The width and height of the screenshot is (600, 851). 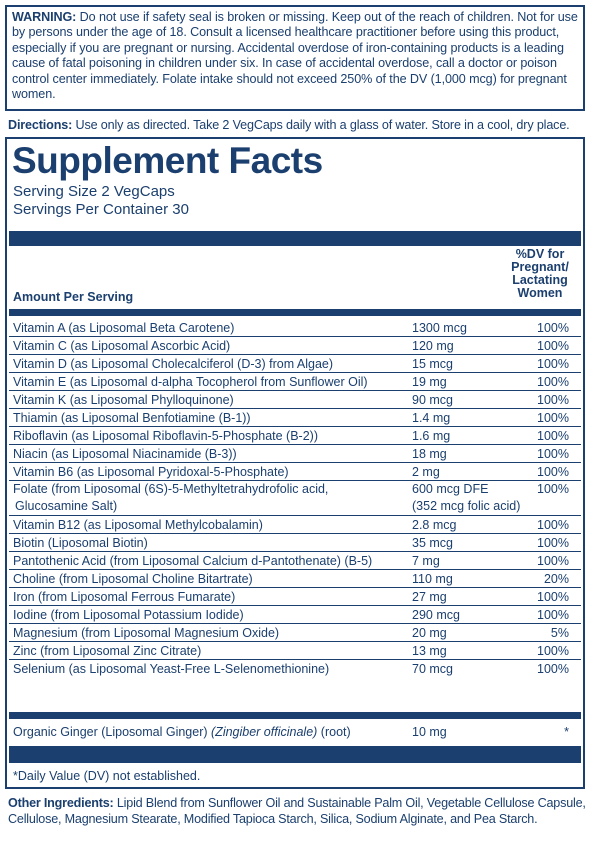 I want to click on nutrient-name: Vitamin K (as Liposomal Phylloquinone), so click(x=123, y=400).